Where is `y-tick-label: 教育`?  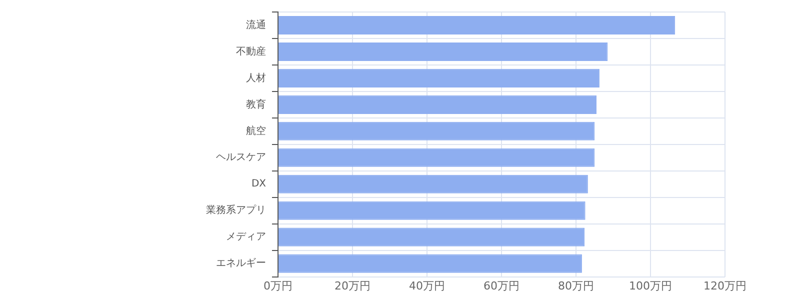
y-tick-label: 教育 is located at coordinates (256, 104).